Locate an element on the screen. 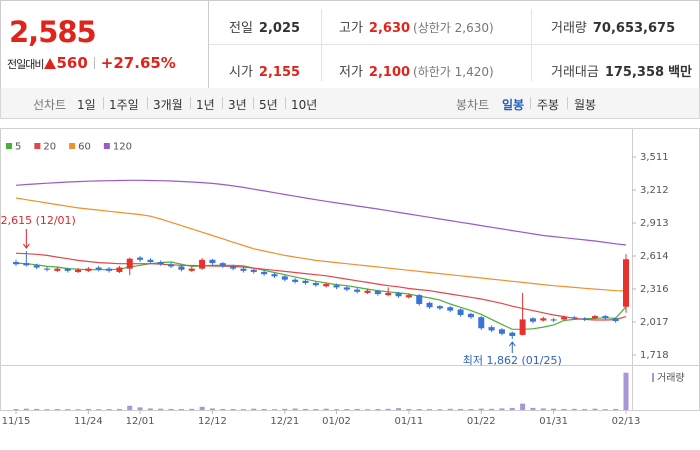  period-button: 3개월 is located at coordinates (168, 105).